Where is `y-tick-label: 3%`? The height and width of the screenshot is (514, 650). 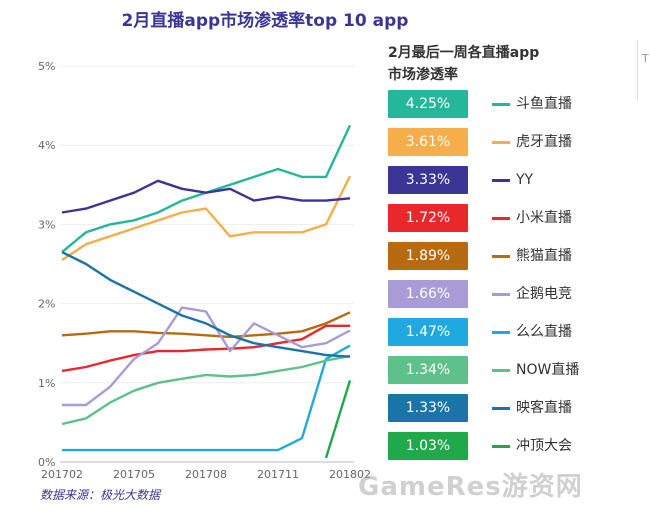 y-tick-label: 3% is located at coordinates (46, 224).